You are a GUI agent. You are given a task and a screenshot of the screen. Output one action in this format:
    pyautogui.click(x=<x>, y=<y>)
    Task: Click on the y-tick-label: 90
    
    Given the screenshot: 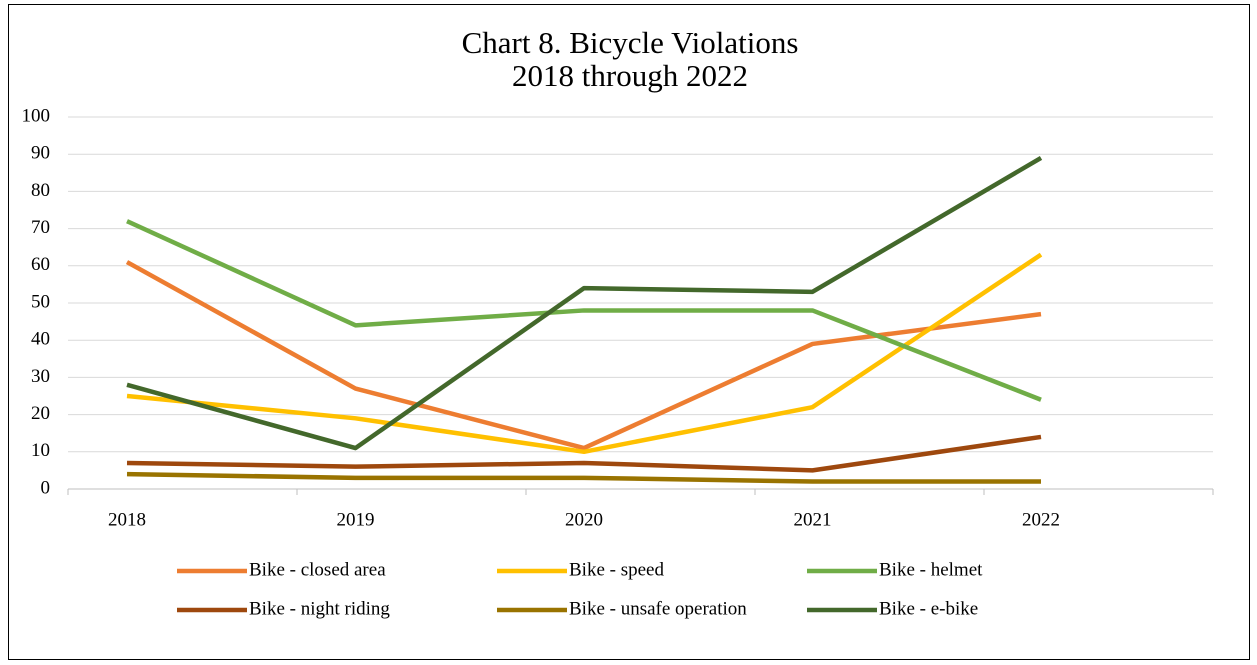 What is the action you would take?
    pyautogui.click(x=40, y=153)
    